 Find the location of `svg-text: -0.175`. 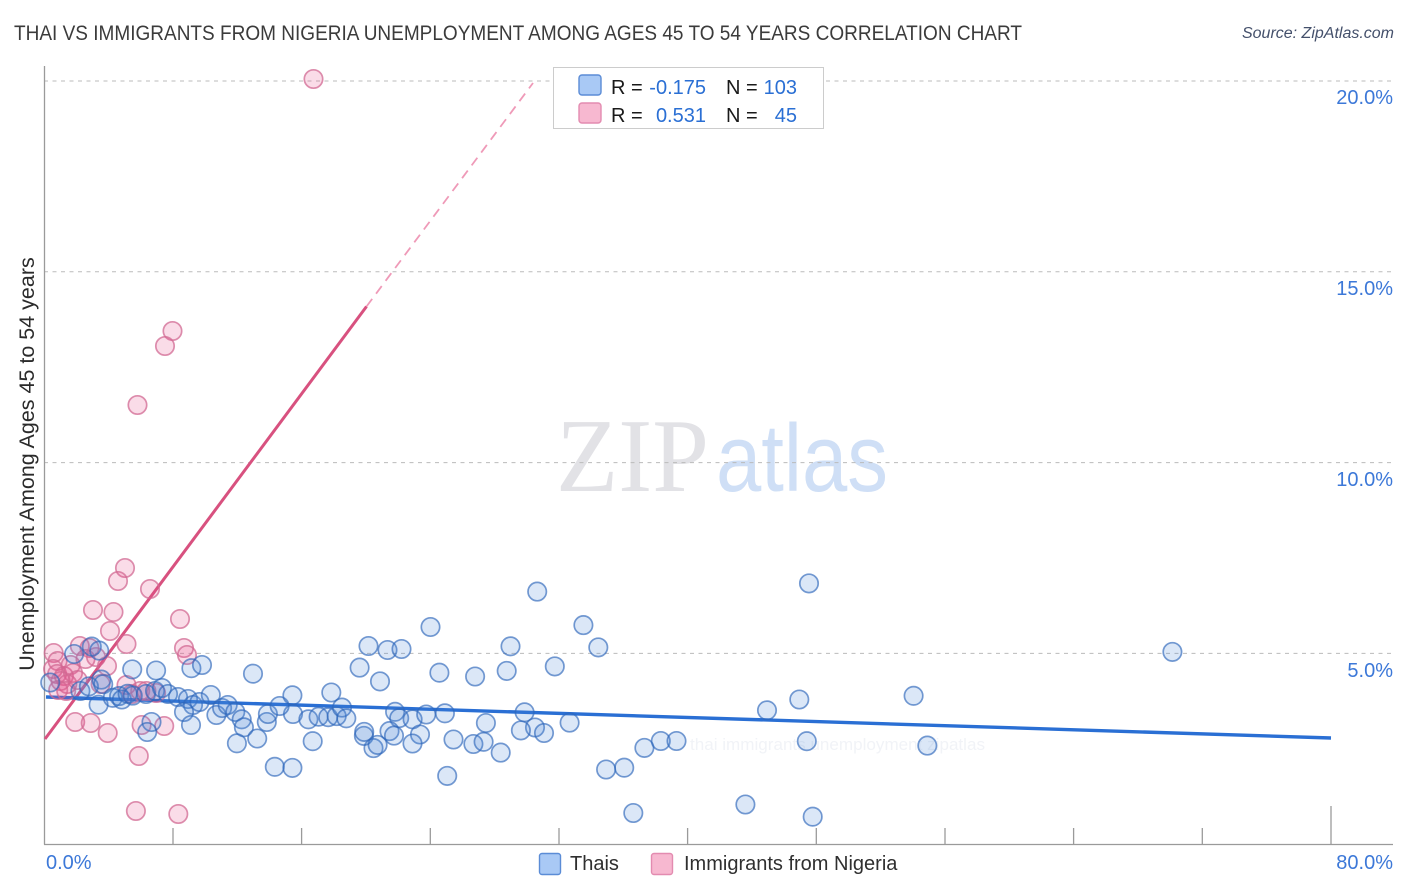

svg-text: -0.175 is located at coordinates (677, 88).